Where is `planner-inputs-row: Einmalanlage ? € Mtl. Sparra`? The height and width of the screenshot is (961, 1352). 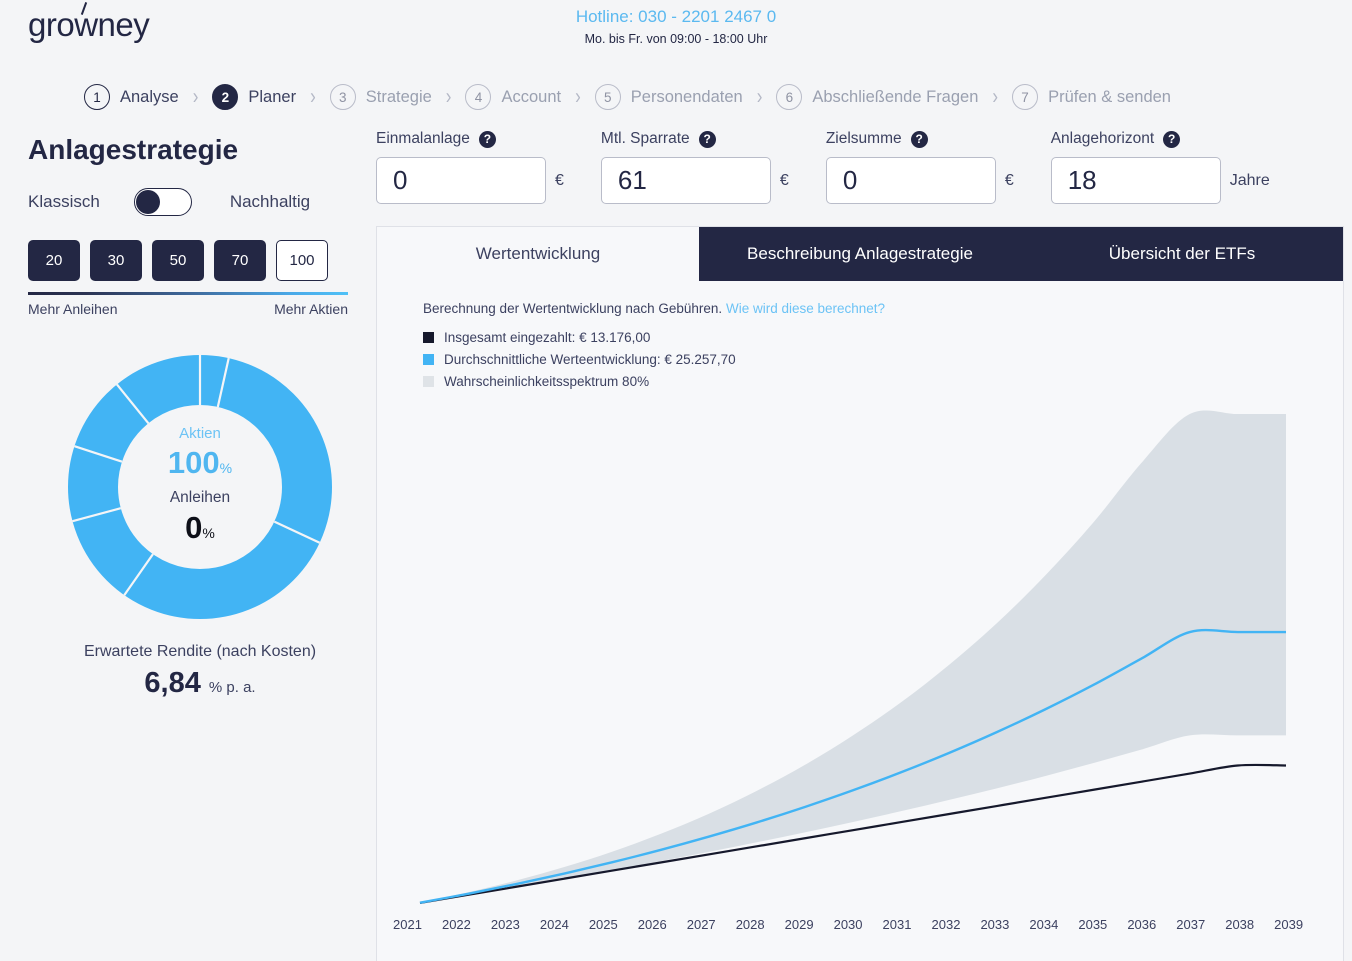 planner-inputs-row: Einmalanlage ? € Mtl. Sparra is located at coordinates (862, 164).